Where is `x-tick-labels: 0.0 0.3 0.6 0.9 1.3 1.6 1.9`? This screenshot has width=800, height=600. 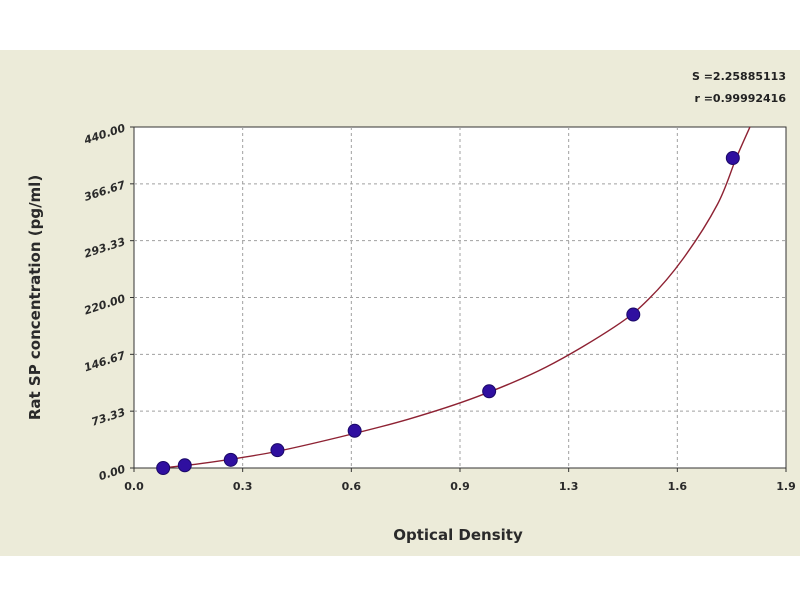 x-tick-labels: 0.0 0.3 0.6 0.9 1.3 1.6 1.9 is located at coordinates (460, 480).